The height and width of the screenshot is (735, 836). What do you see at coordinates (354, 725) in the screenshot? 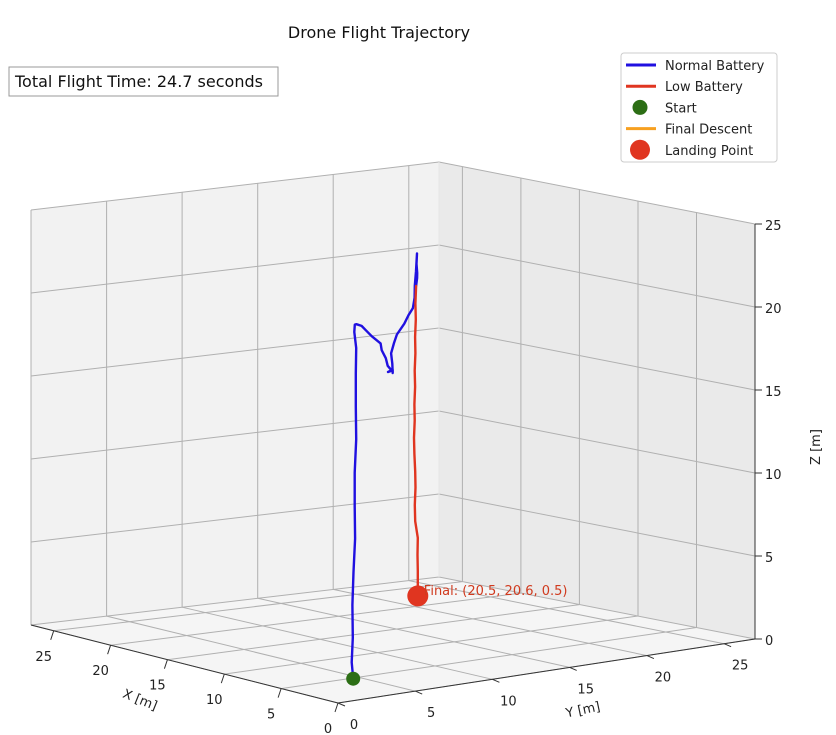
I see `y-tick-label: 0` at bounding box center [354, 725].